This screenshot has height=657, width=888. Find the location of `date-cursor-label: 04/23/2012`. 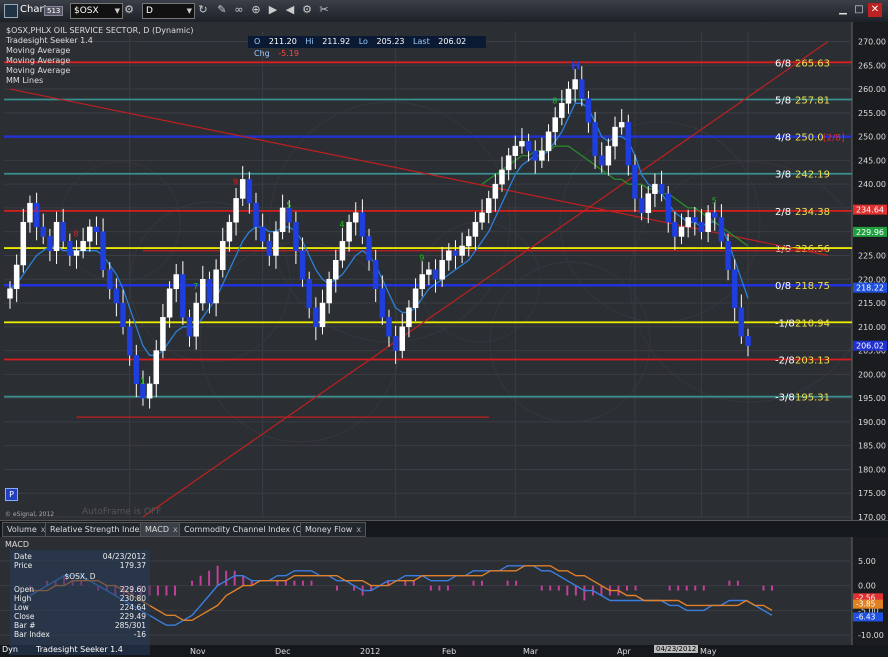

date-cursor-label: 04/23/2012 is located at coordinates (676, 649).